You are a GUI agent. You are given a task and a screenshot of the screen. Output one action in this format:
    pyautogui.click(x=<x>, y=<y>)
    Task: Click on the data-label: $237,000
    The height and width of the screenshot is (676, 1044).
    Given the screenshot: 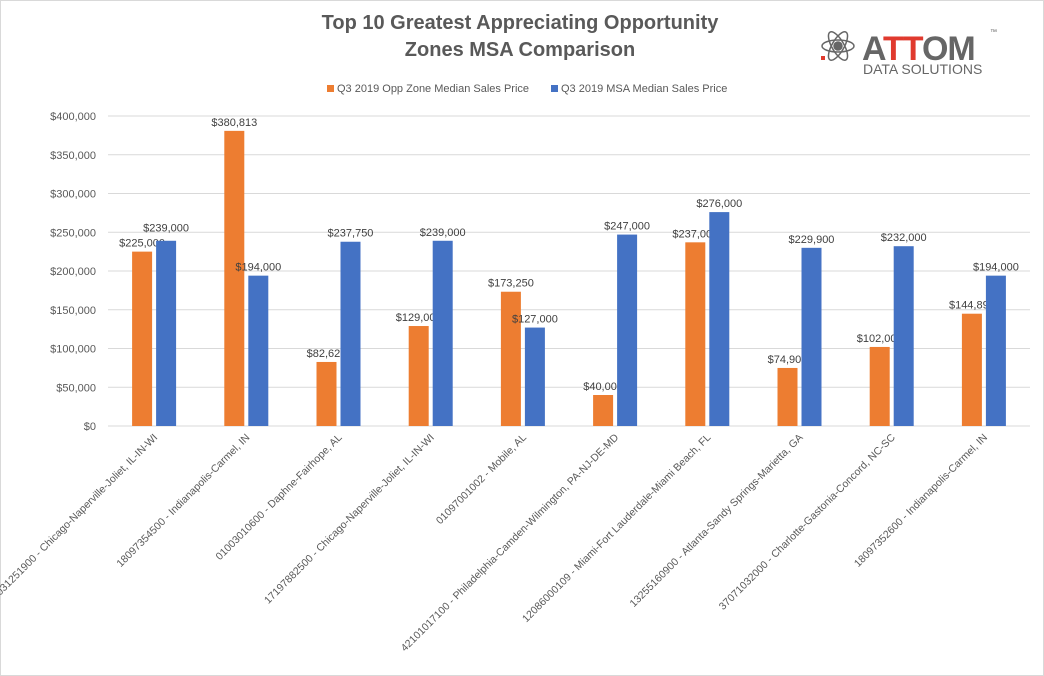 What is the action you would take?
    pyautogui.click(x=695, y=234)
    